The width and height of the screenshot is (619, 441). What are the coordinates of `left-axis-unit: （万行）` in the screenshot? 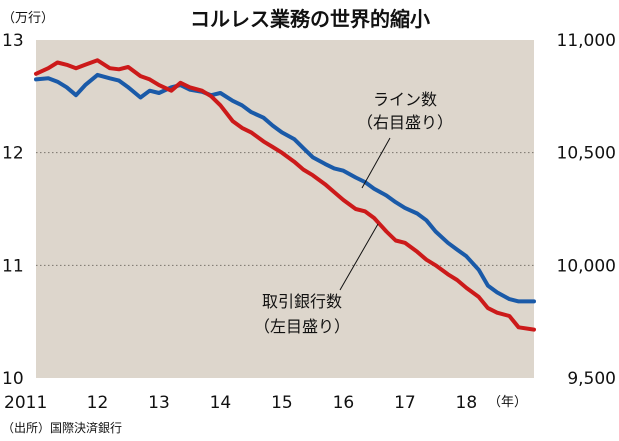 It's located at (28, 18).